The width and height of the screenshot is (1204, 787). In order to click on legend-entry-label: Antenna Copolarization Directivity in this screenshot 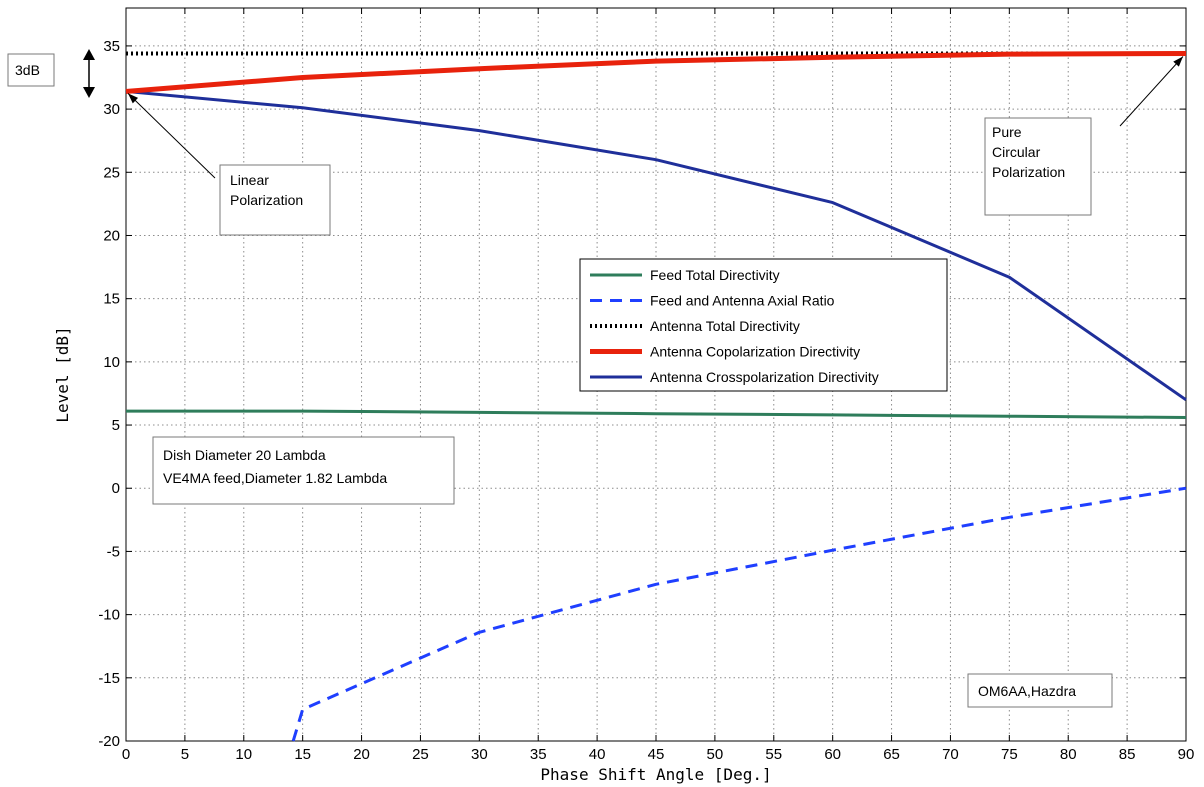, I will do `click(755, 352)`.